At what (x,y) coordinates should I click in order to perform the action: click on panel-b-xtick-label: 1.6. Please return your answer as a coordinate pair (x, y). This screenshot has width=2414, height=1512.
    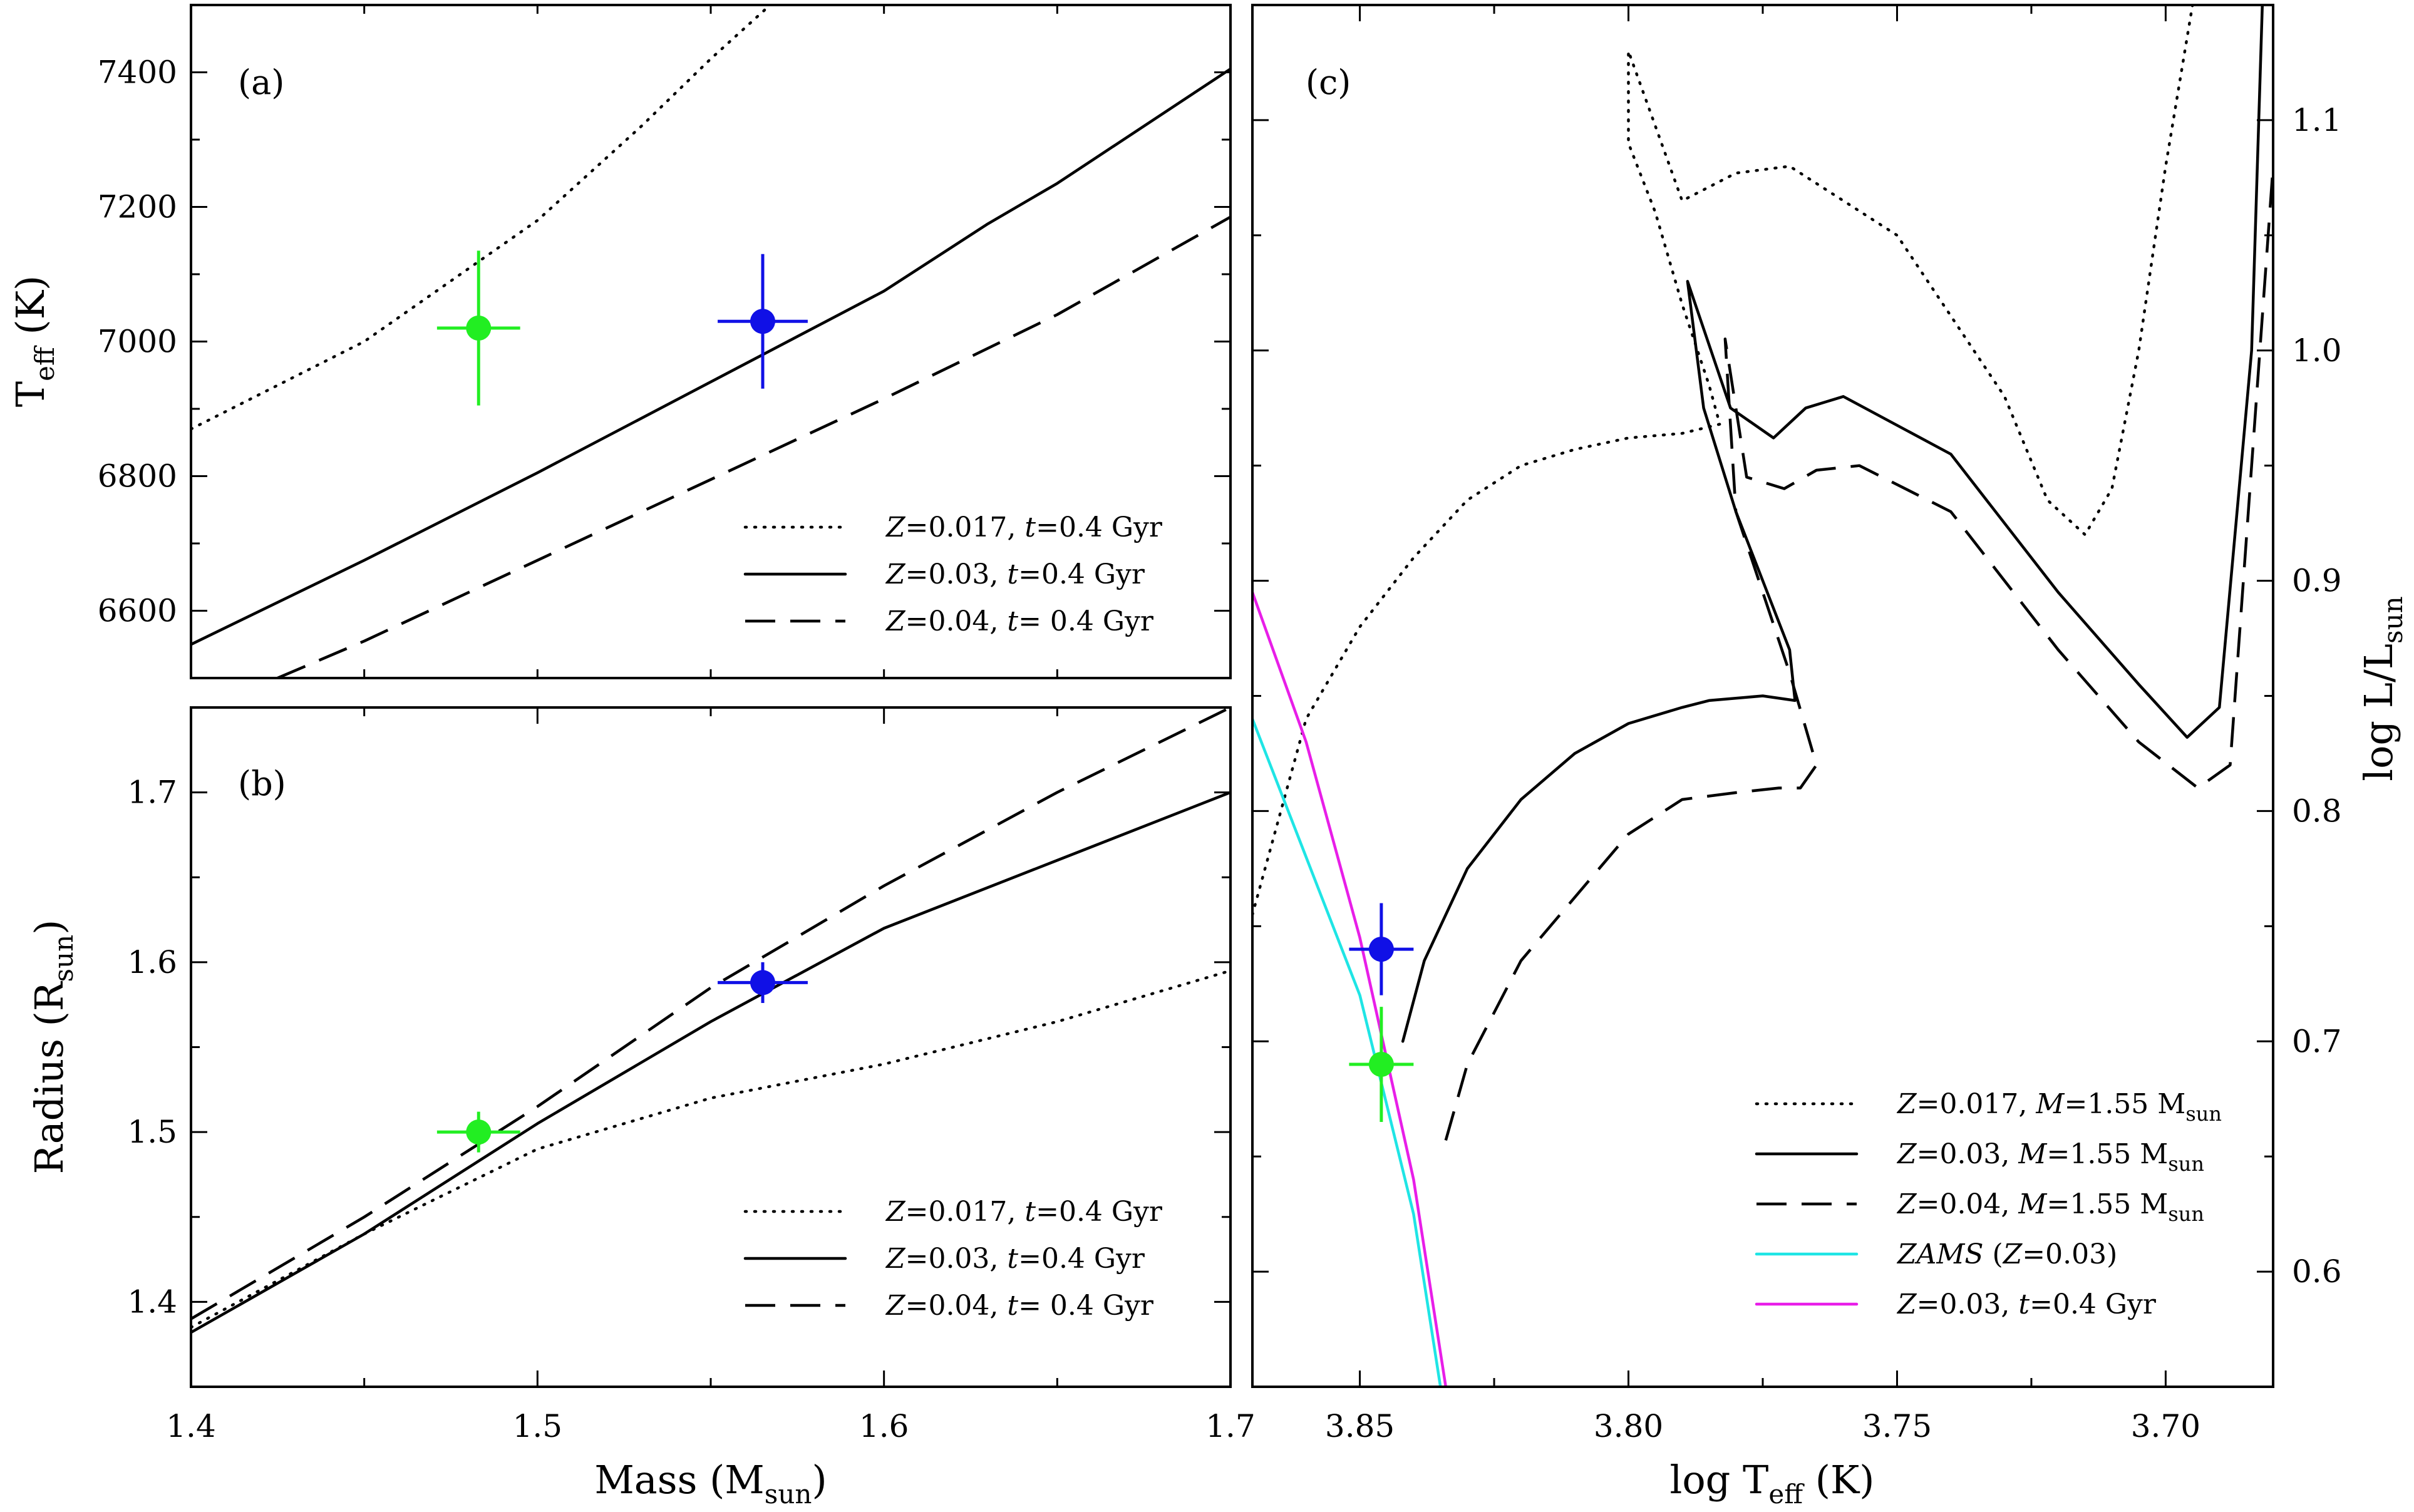
    Looking at the image, I should click on (884, 1426).